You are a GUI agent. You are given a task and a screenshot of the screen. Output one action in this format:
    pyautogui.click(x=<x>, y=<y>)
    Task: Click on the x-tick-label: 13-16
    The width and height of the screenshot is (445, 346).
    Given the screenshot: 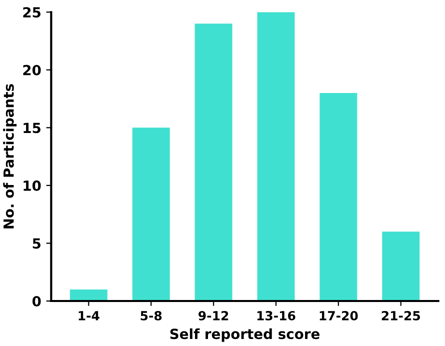 What is the action you would take?
    pyautogui.click(x=276, y=315)
    